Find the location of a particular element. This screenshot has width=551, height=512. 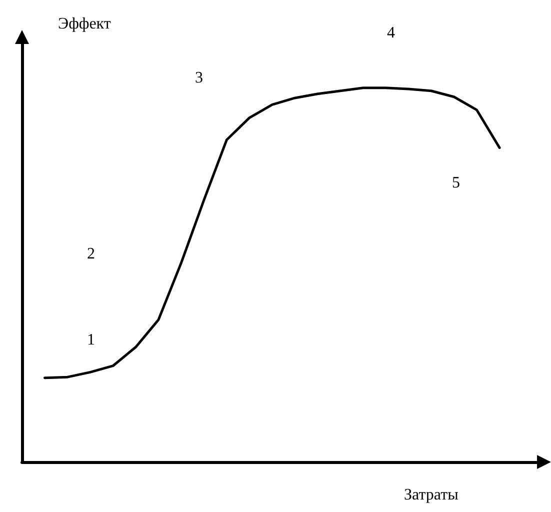

y-axis-title: Эффект is located at coordinates (84, 24).